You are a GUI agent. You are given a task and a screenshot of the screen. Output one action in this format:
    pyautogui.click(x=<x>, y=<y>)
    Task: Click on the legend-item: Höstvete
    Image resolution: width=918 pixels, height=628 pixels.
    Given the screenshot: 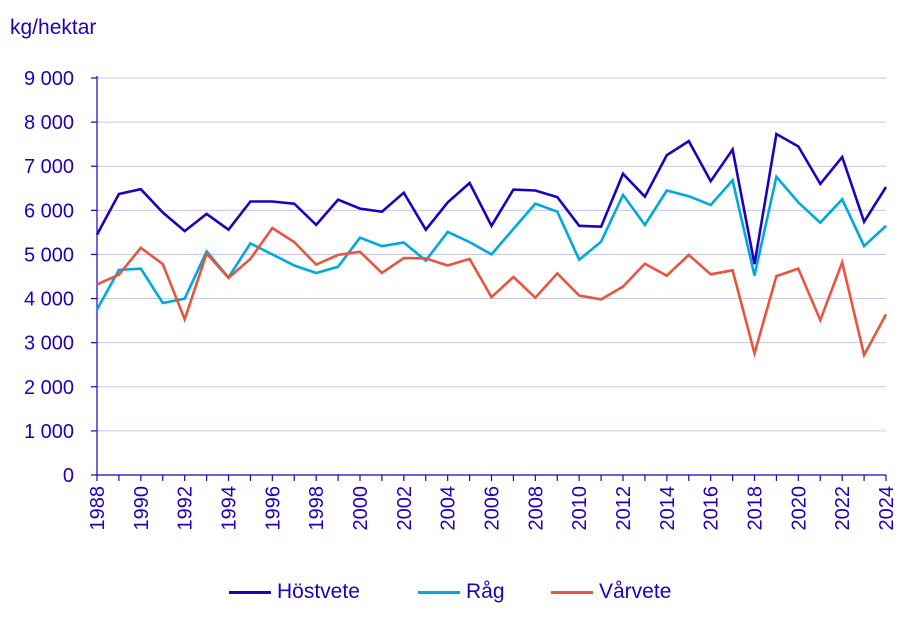 What is the action you would take?
    pyautogui.click(x=294, y=592)
    